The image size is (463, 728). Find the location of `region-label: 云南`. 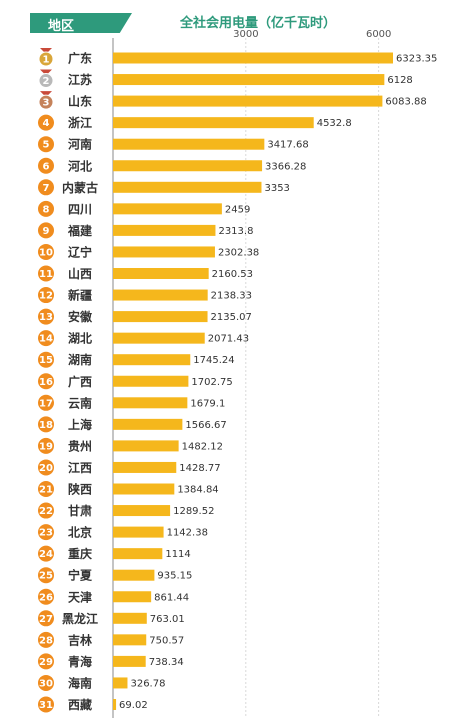

region-label: 云南 is located at coordinates (80, 402).